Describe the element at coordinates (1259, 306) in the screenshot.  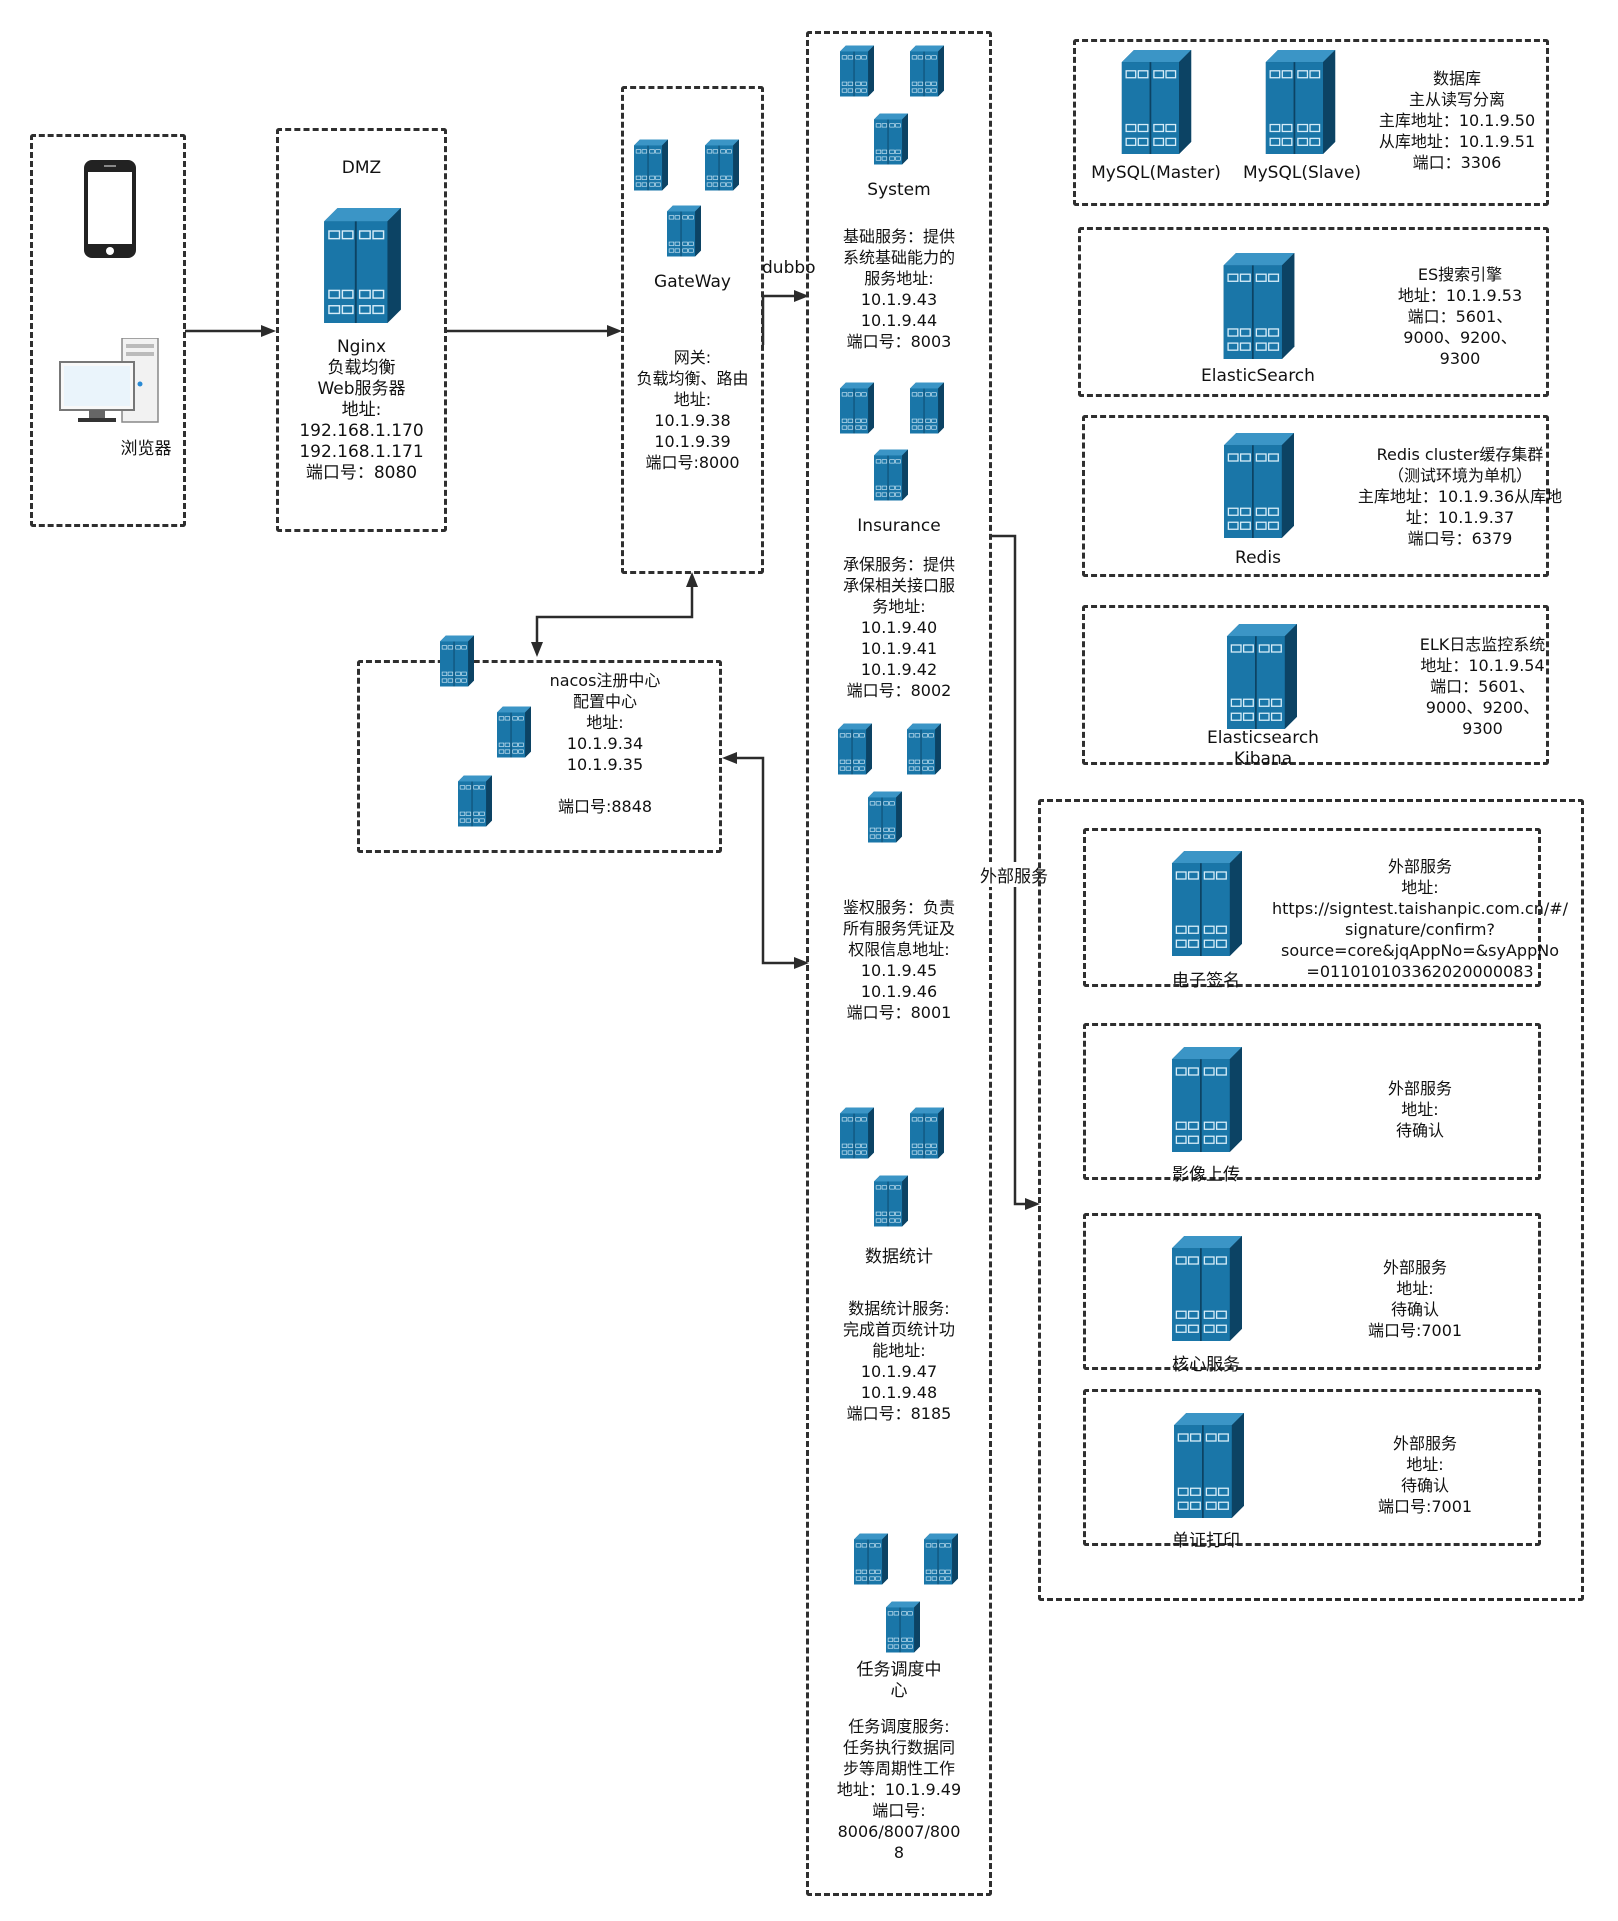
I see `es-server-icon` at that location.